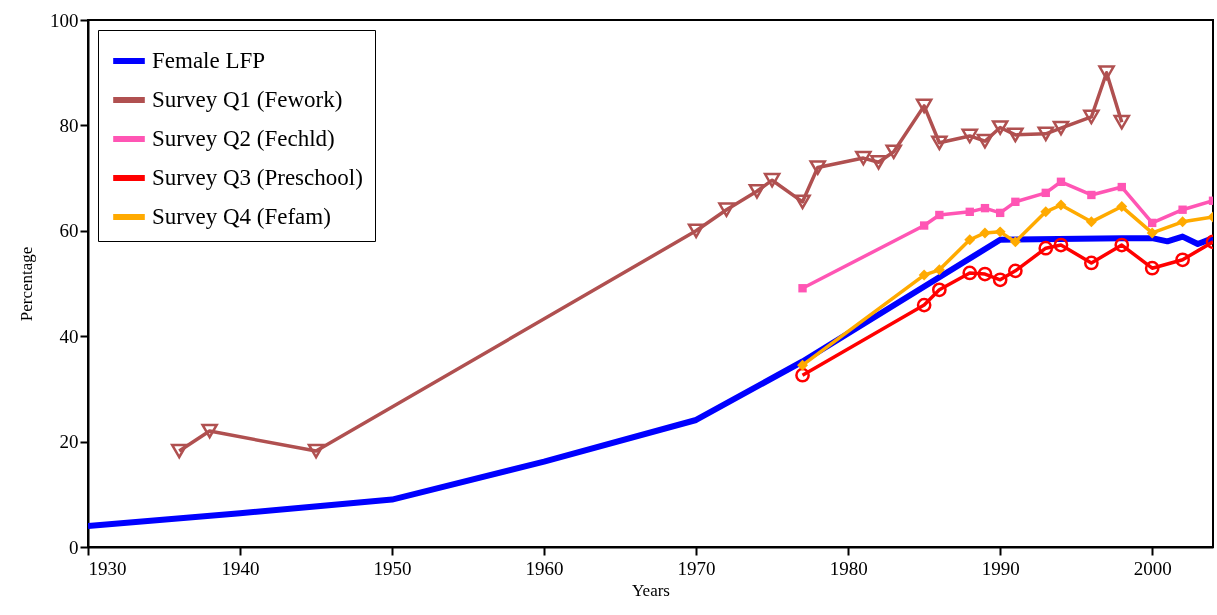  What do you see at coordinates (74, 547) in the screenshot?
I see `y-tick-label: 0` at bounding box center [74, 547].